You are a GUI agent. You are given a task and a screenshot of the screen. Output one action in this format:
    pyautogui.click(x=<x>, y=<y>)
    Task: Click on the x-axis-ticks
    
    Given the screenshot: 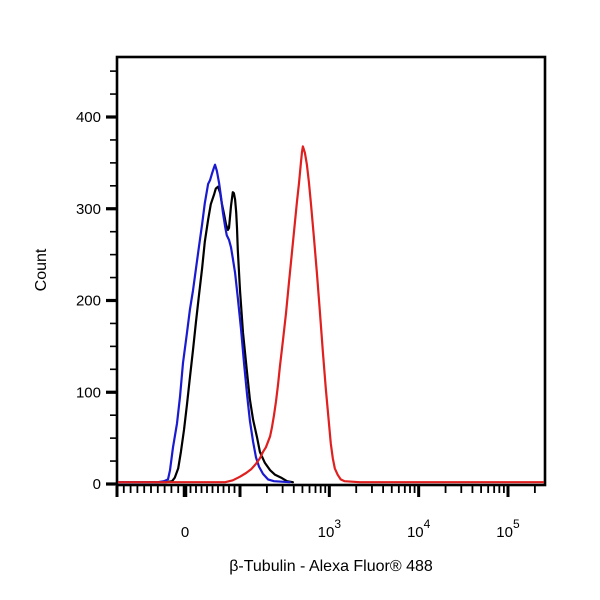 What is the action you would take?
    pyautogui.click(x=325, y=491)
    